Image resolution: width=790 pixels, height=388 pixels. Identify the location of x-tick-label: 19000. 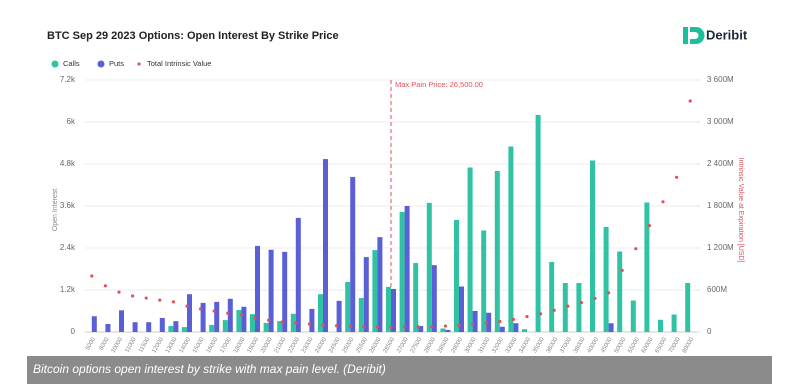
(254, 345).